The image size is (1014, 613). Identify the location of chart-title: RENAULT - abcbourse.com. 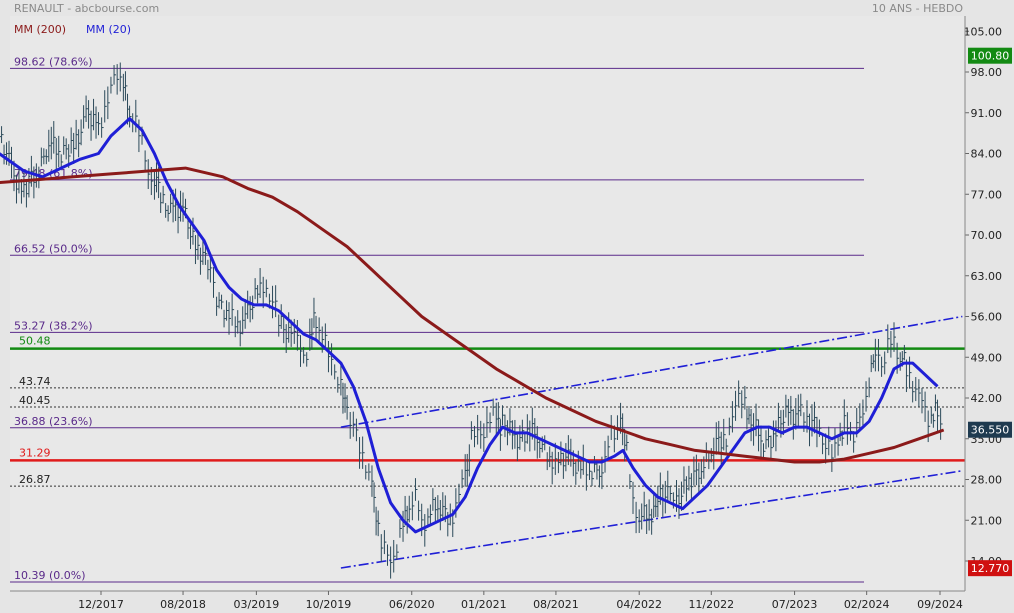
(86, 8).